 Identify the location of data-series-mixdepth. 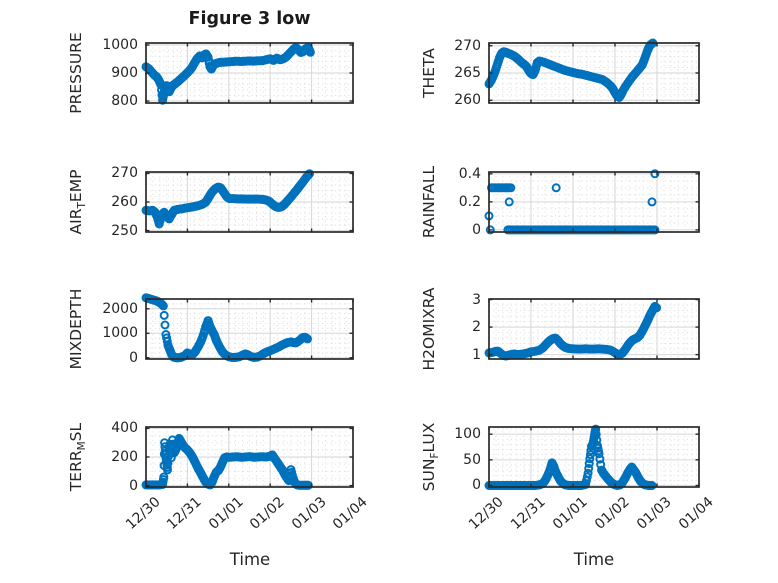
(226, 328).